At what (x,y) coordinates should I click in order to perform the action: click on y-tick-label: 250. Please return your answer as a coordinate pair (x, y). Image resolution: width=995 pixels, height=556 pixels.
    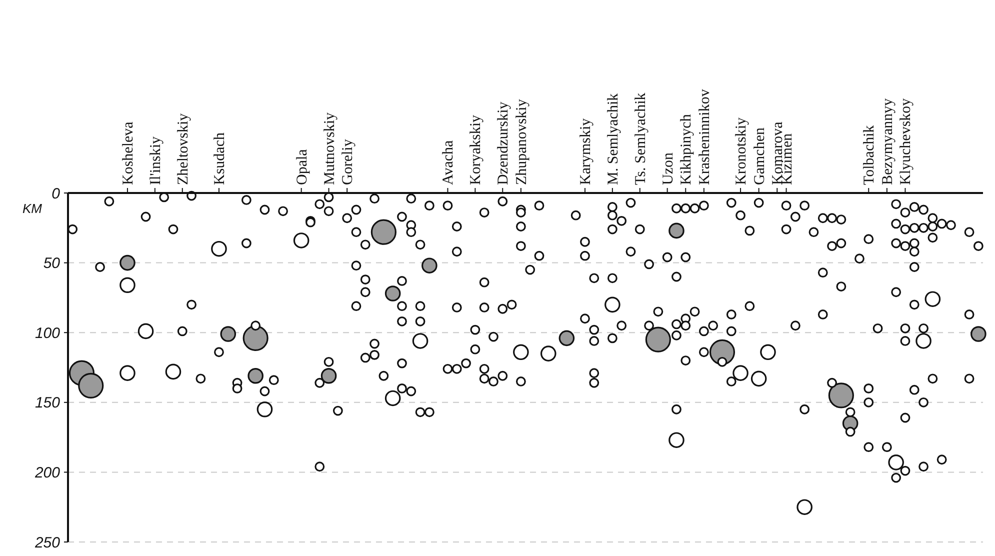
    Looking at the image, I should click on (47, 543).